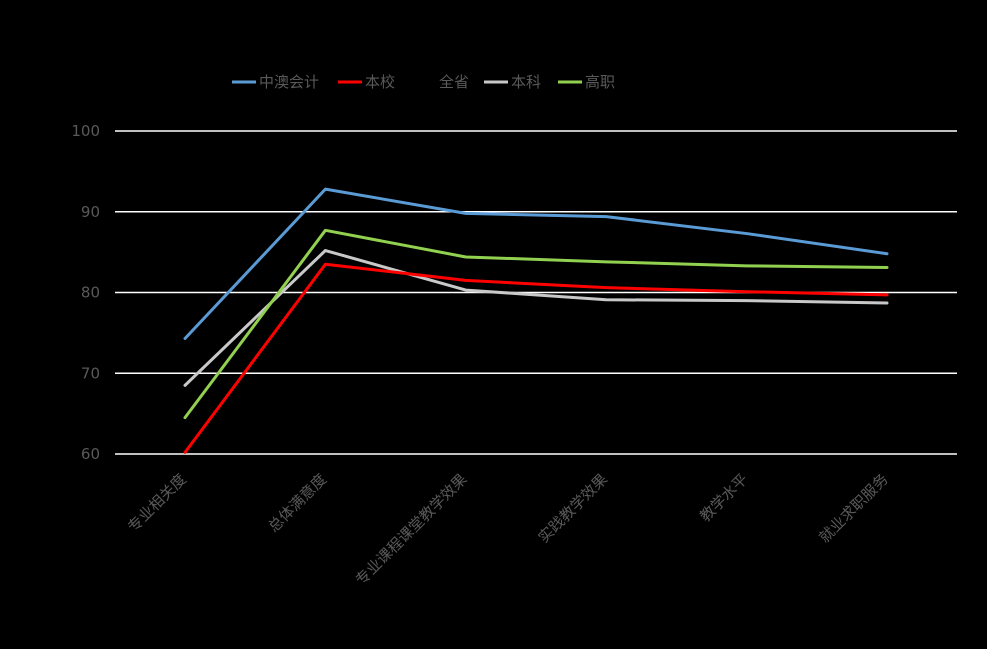  I want to click on y-tick-label: 80, so click(90, 293).